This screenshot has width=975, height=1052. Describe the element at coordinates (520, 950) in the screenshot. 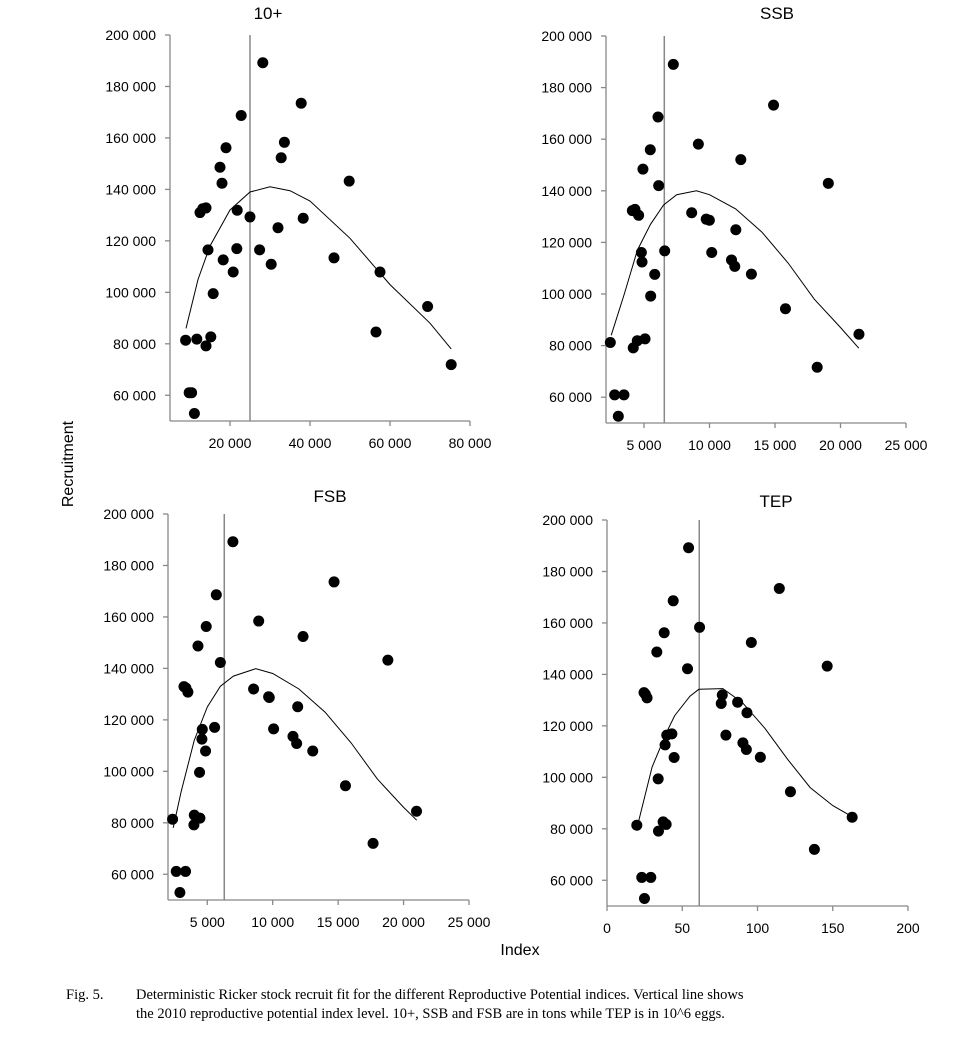

I see `x-axis-label: Index` at that location.